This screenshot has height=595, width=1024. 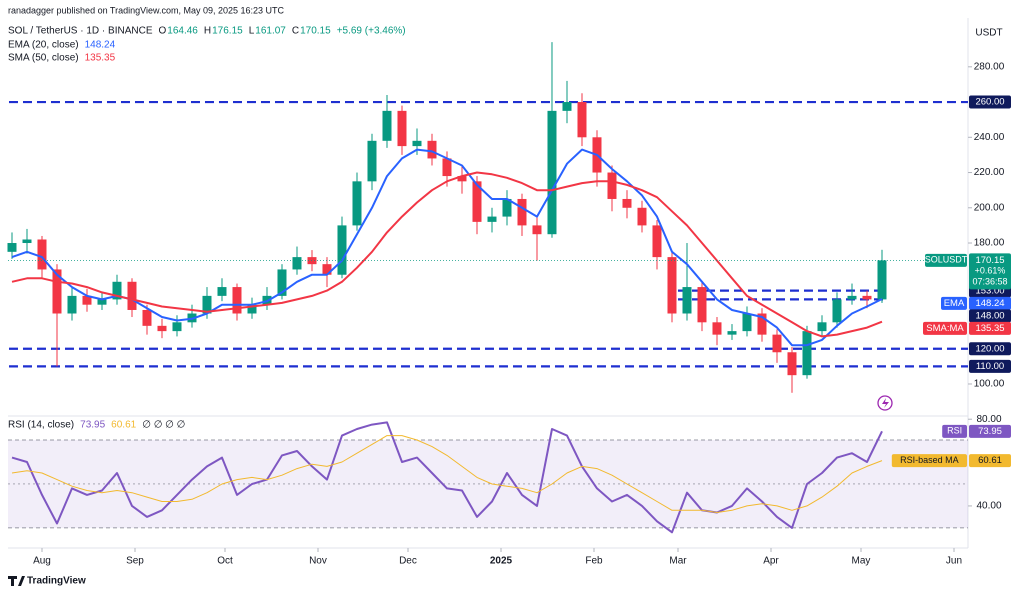 What do you see at coordinates (954, 561) in the screenshot?
I see `x-tick-label: Jun` at bounding box center [954, 561].